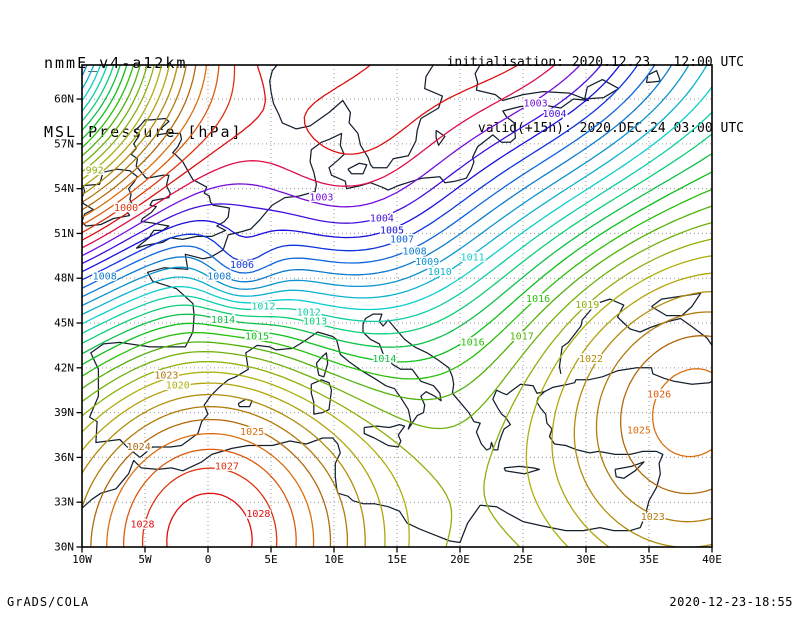 The image size is (800, 618). Describe the element at coordinates (257, 336) in the screenshot. I see `contour-label: 1015` at that location.